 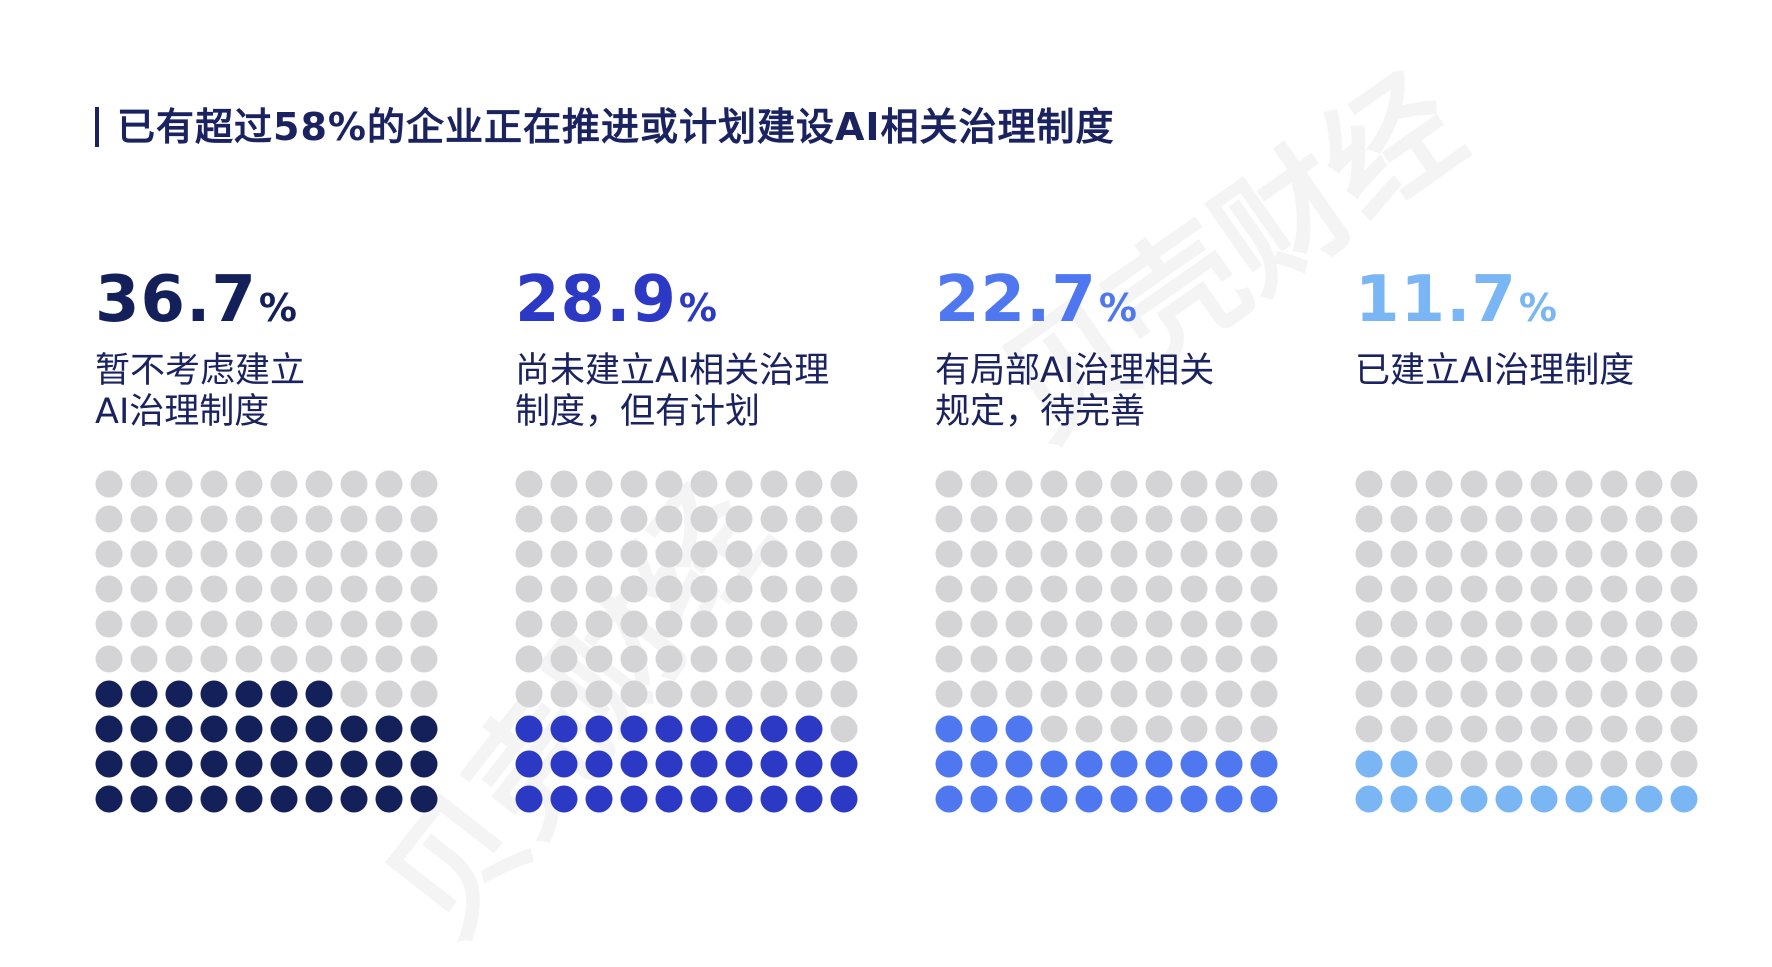 I want to click on percent-value: 22.7%, so click(x=1125, y=304).